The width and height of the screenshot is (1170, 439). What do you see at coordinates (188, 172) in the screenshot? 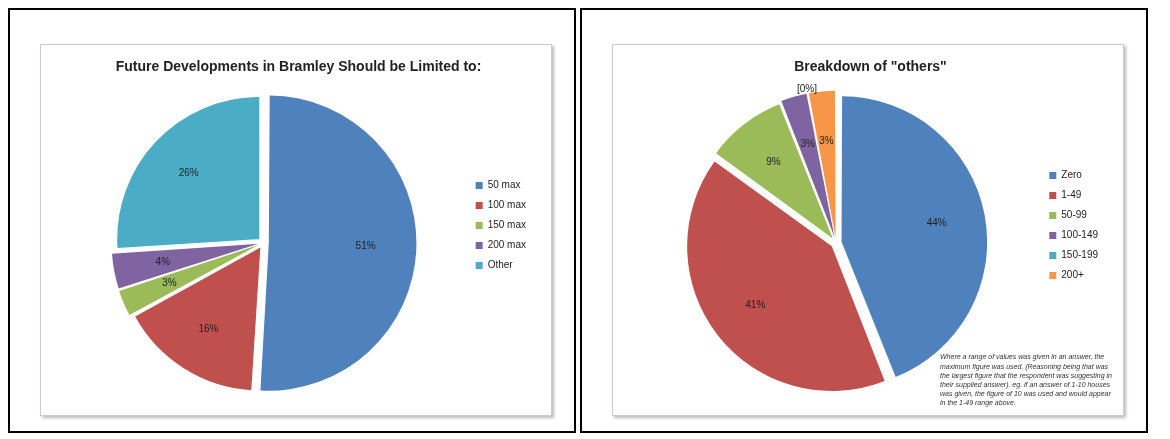
I see `data-label: 26%` at bounding box center [188, 172].